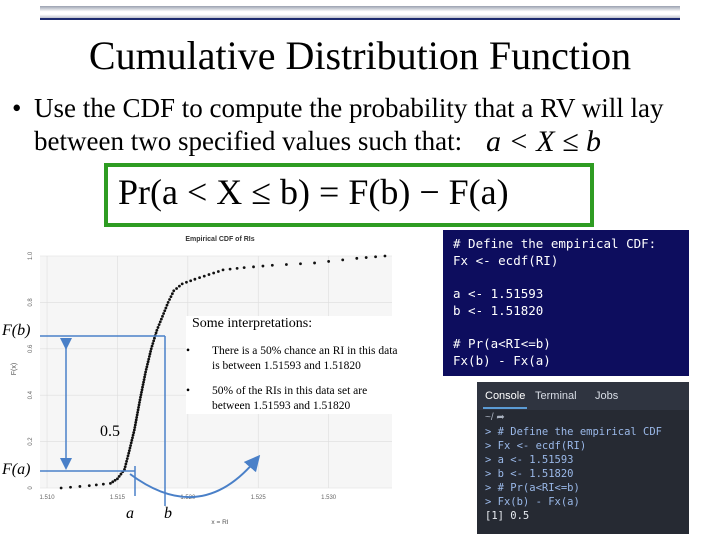 This screenshot has width=720, height=540. Describe the element at coordinates (495, 417) in the screenshot. I see `console-path: ~/ ➦` at that location.